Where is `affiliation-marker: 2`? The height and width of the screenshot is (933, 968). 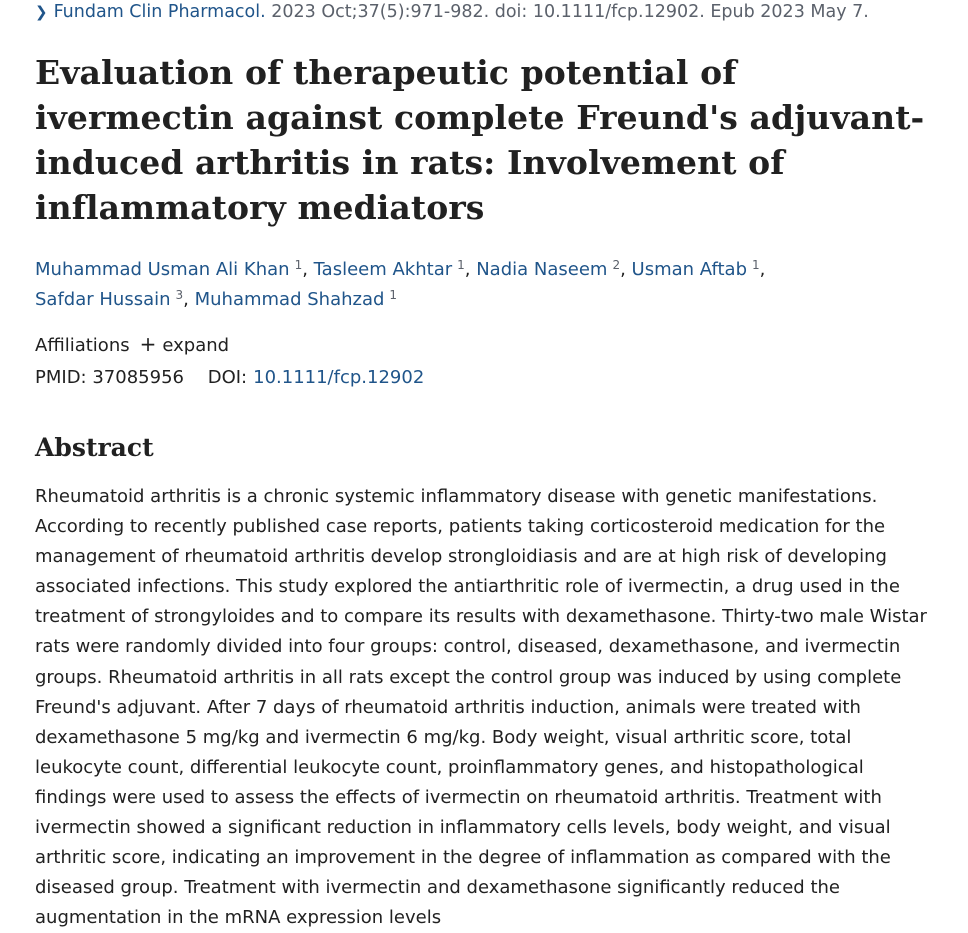 affiliation-marker: 2 is located at coordinates (616, 265).